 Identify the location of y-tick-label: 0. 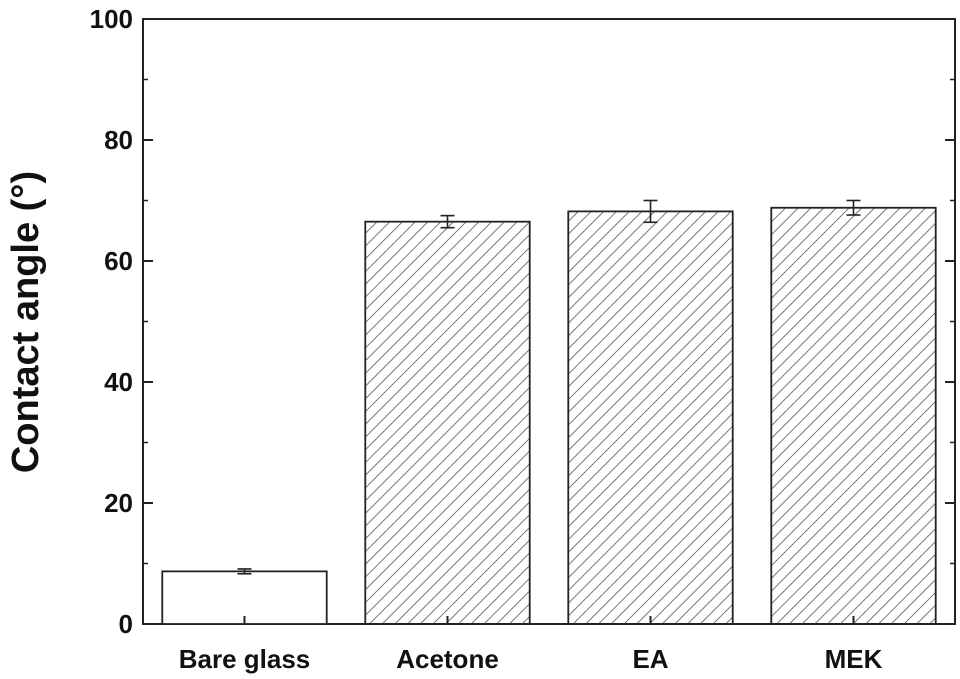
(126, 624).